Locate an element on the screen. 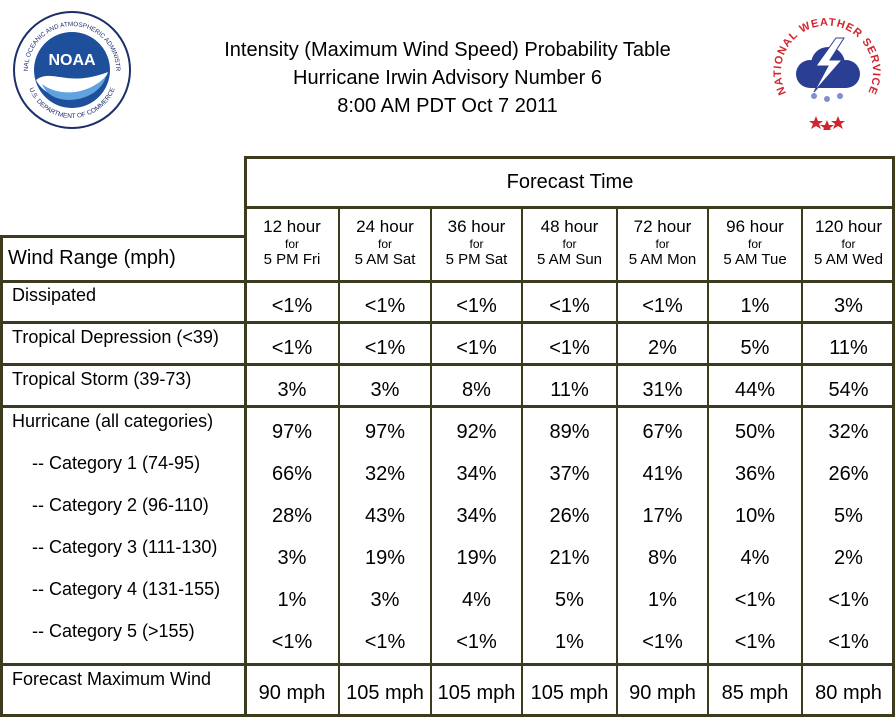  probability-cell: 67% is located at coordinates (662, 432).